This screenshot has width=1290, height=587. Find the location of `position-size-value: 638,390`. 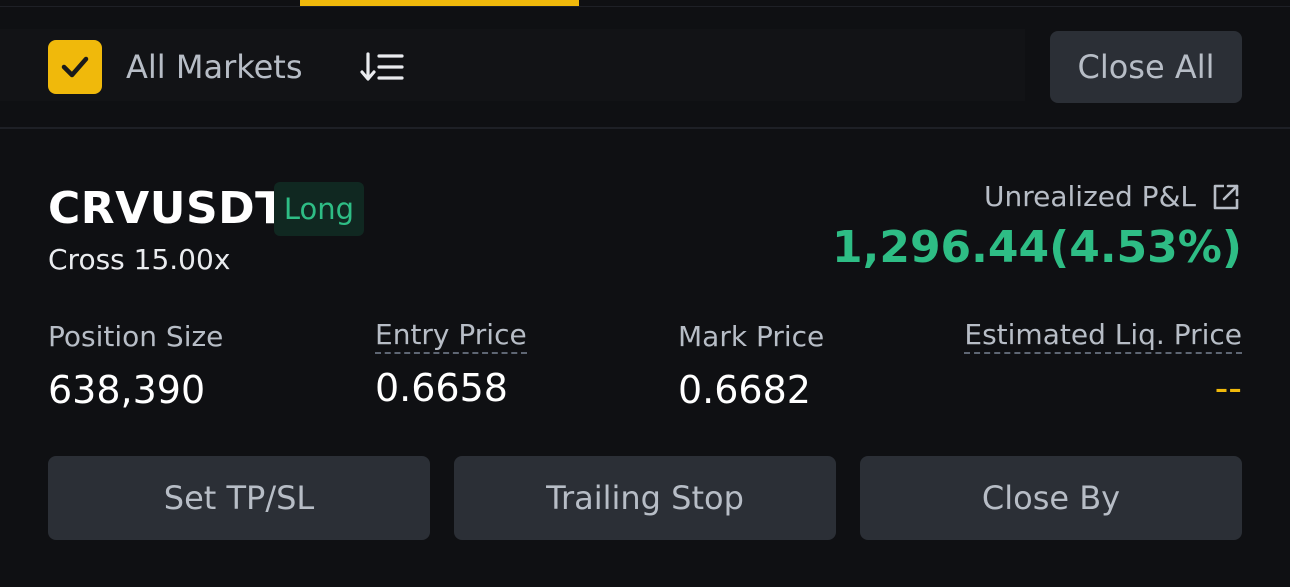

position-size-value: 638,390 is located at coordinates (127, 390).